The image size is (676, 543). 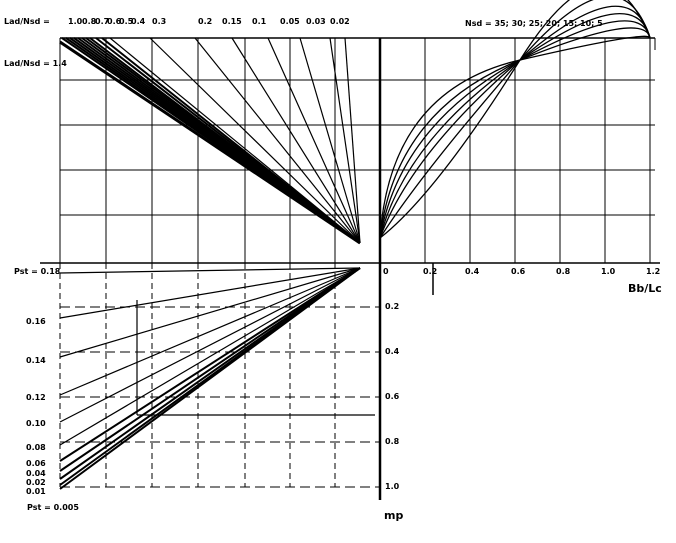 What do you see at coordinates (36, 482) in the screenshot?
I see `pst-tick: 0.02` at bounding box center [36, 482].